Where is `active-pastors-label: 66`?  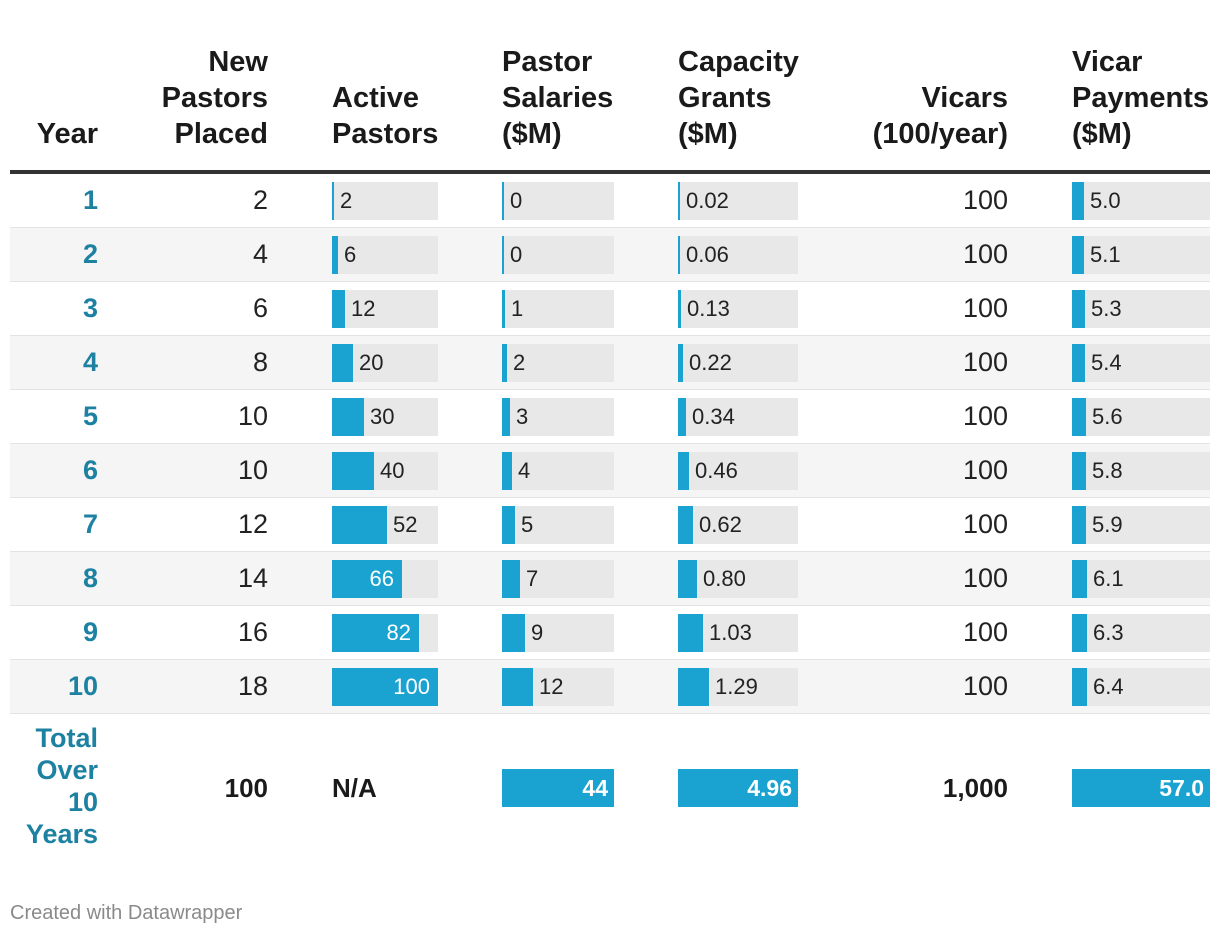 active-pastors-label: 66 is located at coordinates (381, 578).